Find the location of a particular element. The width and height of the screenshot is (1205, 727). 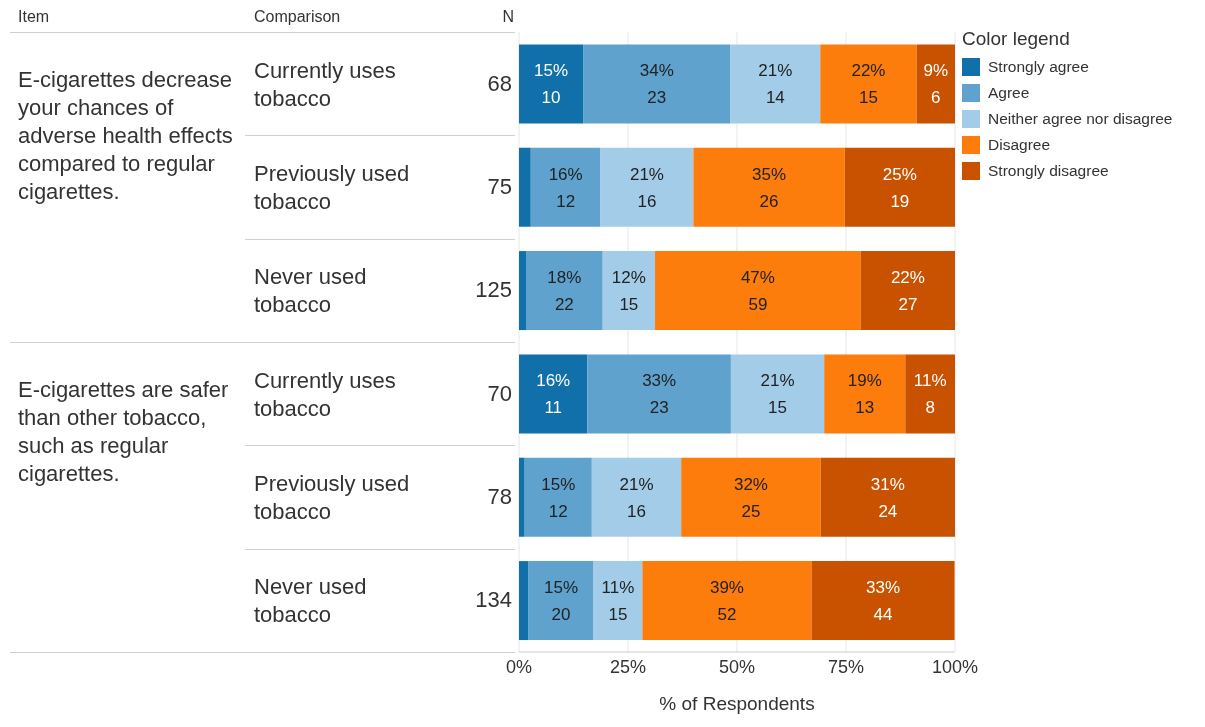

data-label: 9% 6 is located at coordinates (936, 84).